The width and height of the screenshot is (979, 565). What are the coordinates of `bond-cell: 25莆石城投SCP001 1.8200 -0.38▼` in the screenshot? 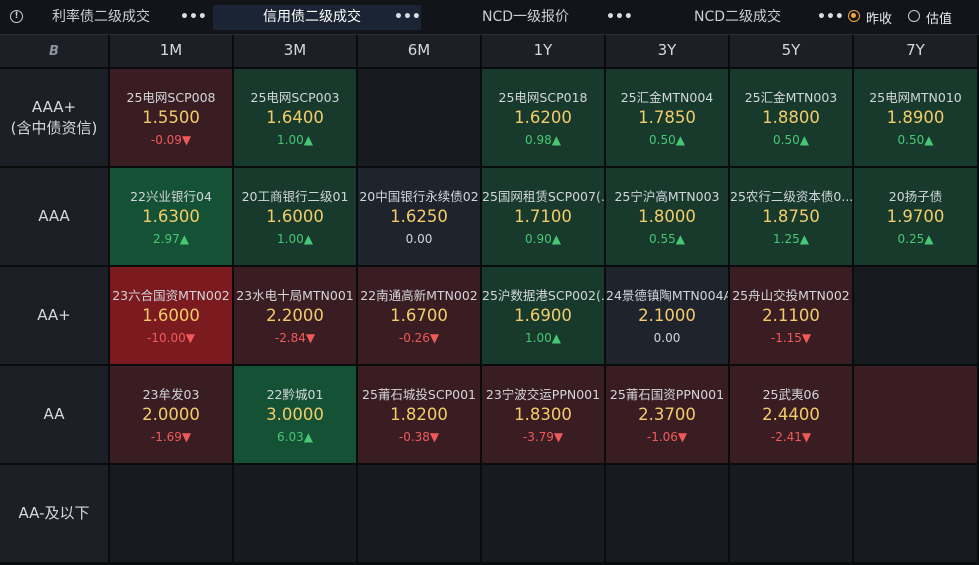 It's located at (420, 415).